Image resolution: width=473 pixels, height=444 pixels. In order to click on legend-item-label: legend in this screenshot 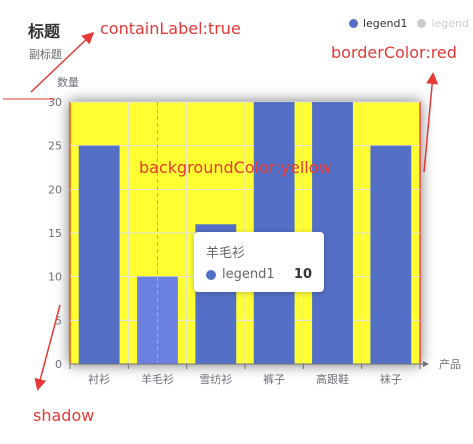, I will do `click(450, 23)`.